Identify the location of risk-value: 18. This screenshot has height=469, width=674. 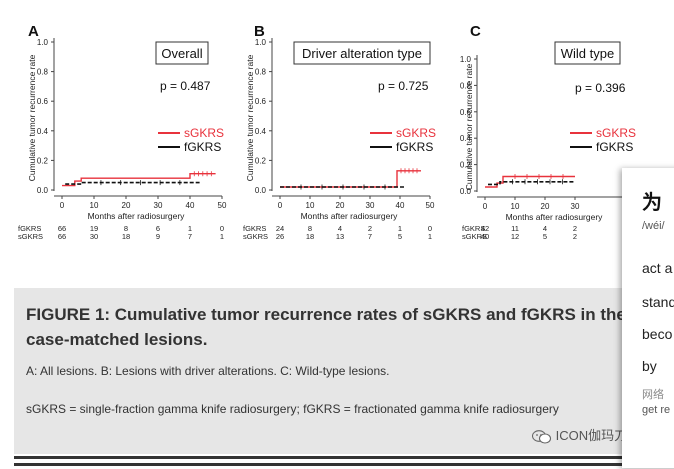
(126, 236).